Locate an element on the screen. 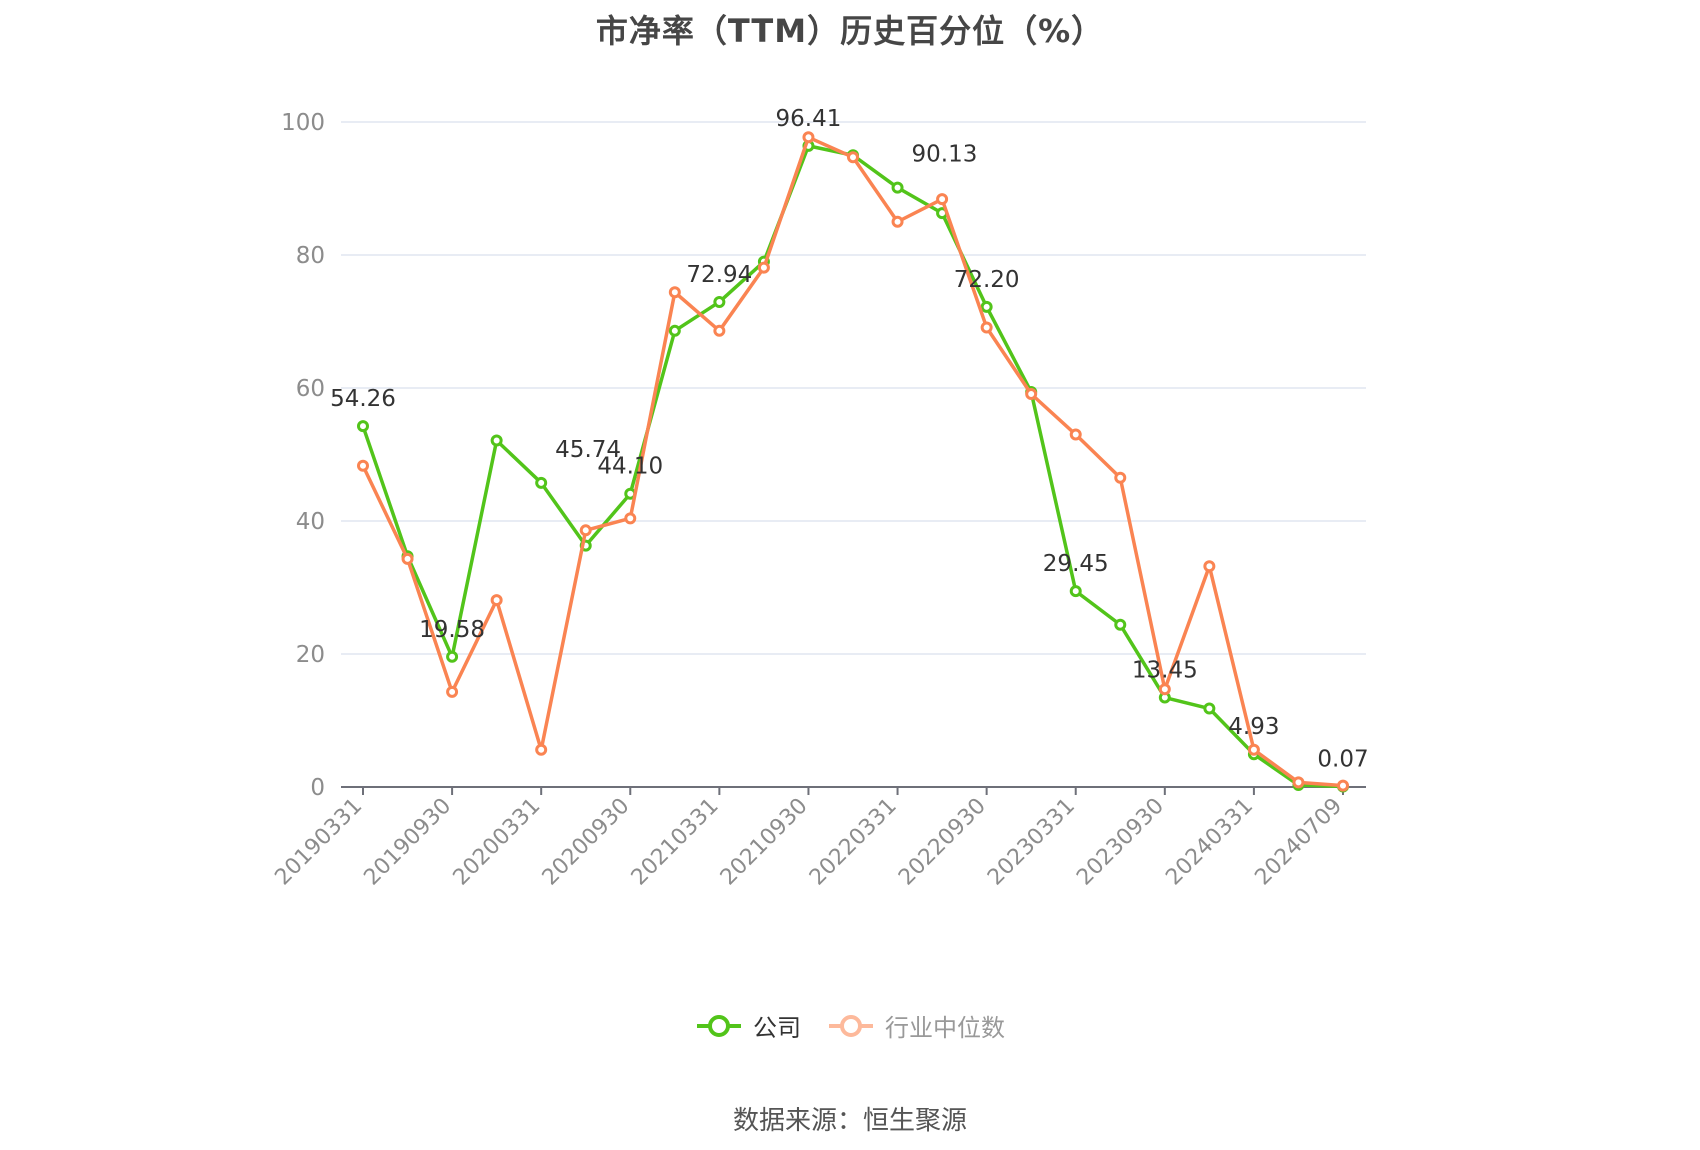  x-tick-label: 20210331 is located at coordinates (675, 842).